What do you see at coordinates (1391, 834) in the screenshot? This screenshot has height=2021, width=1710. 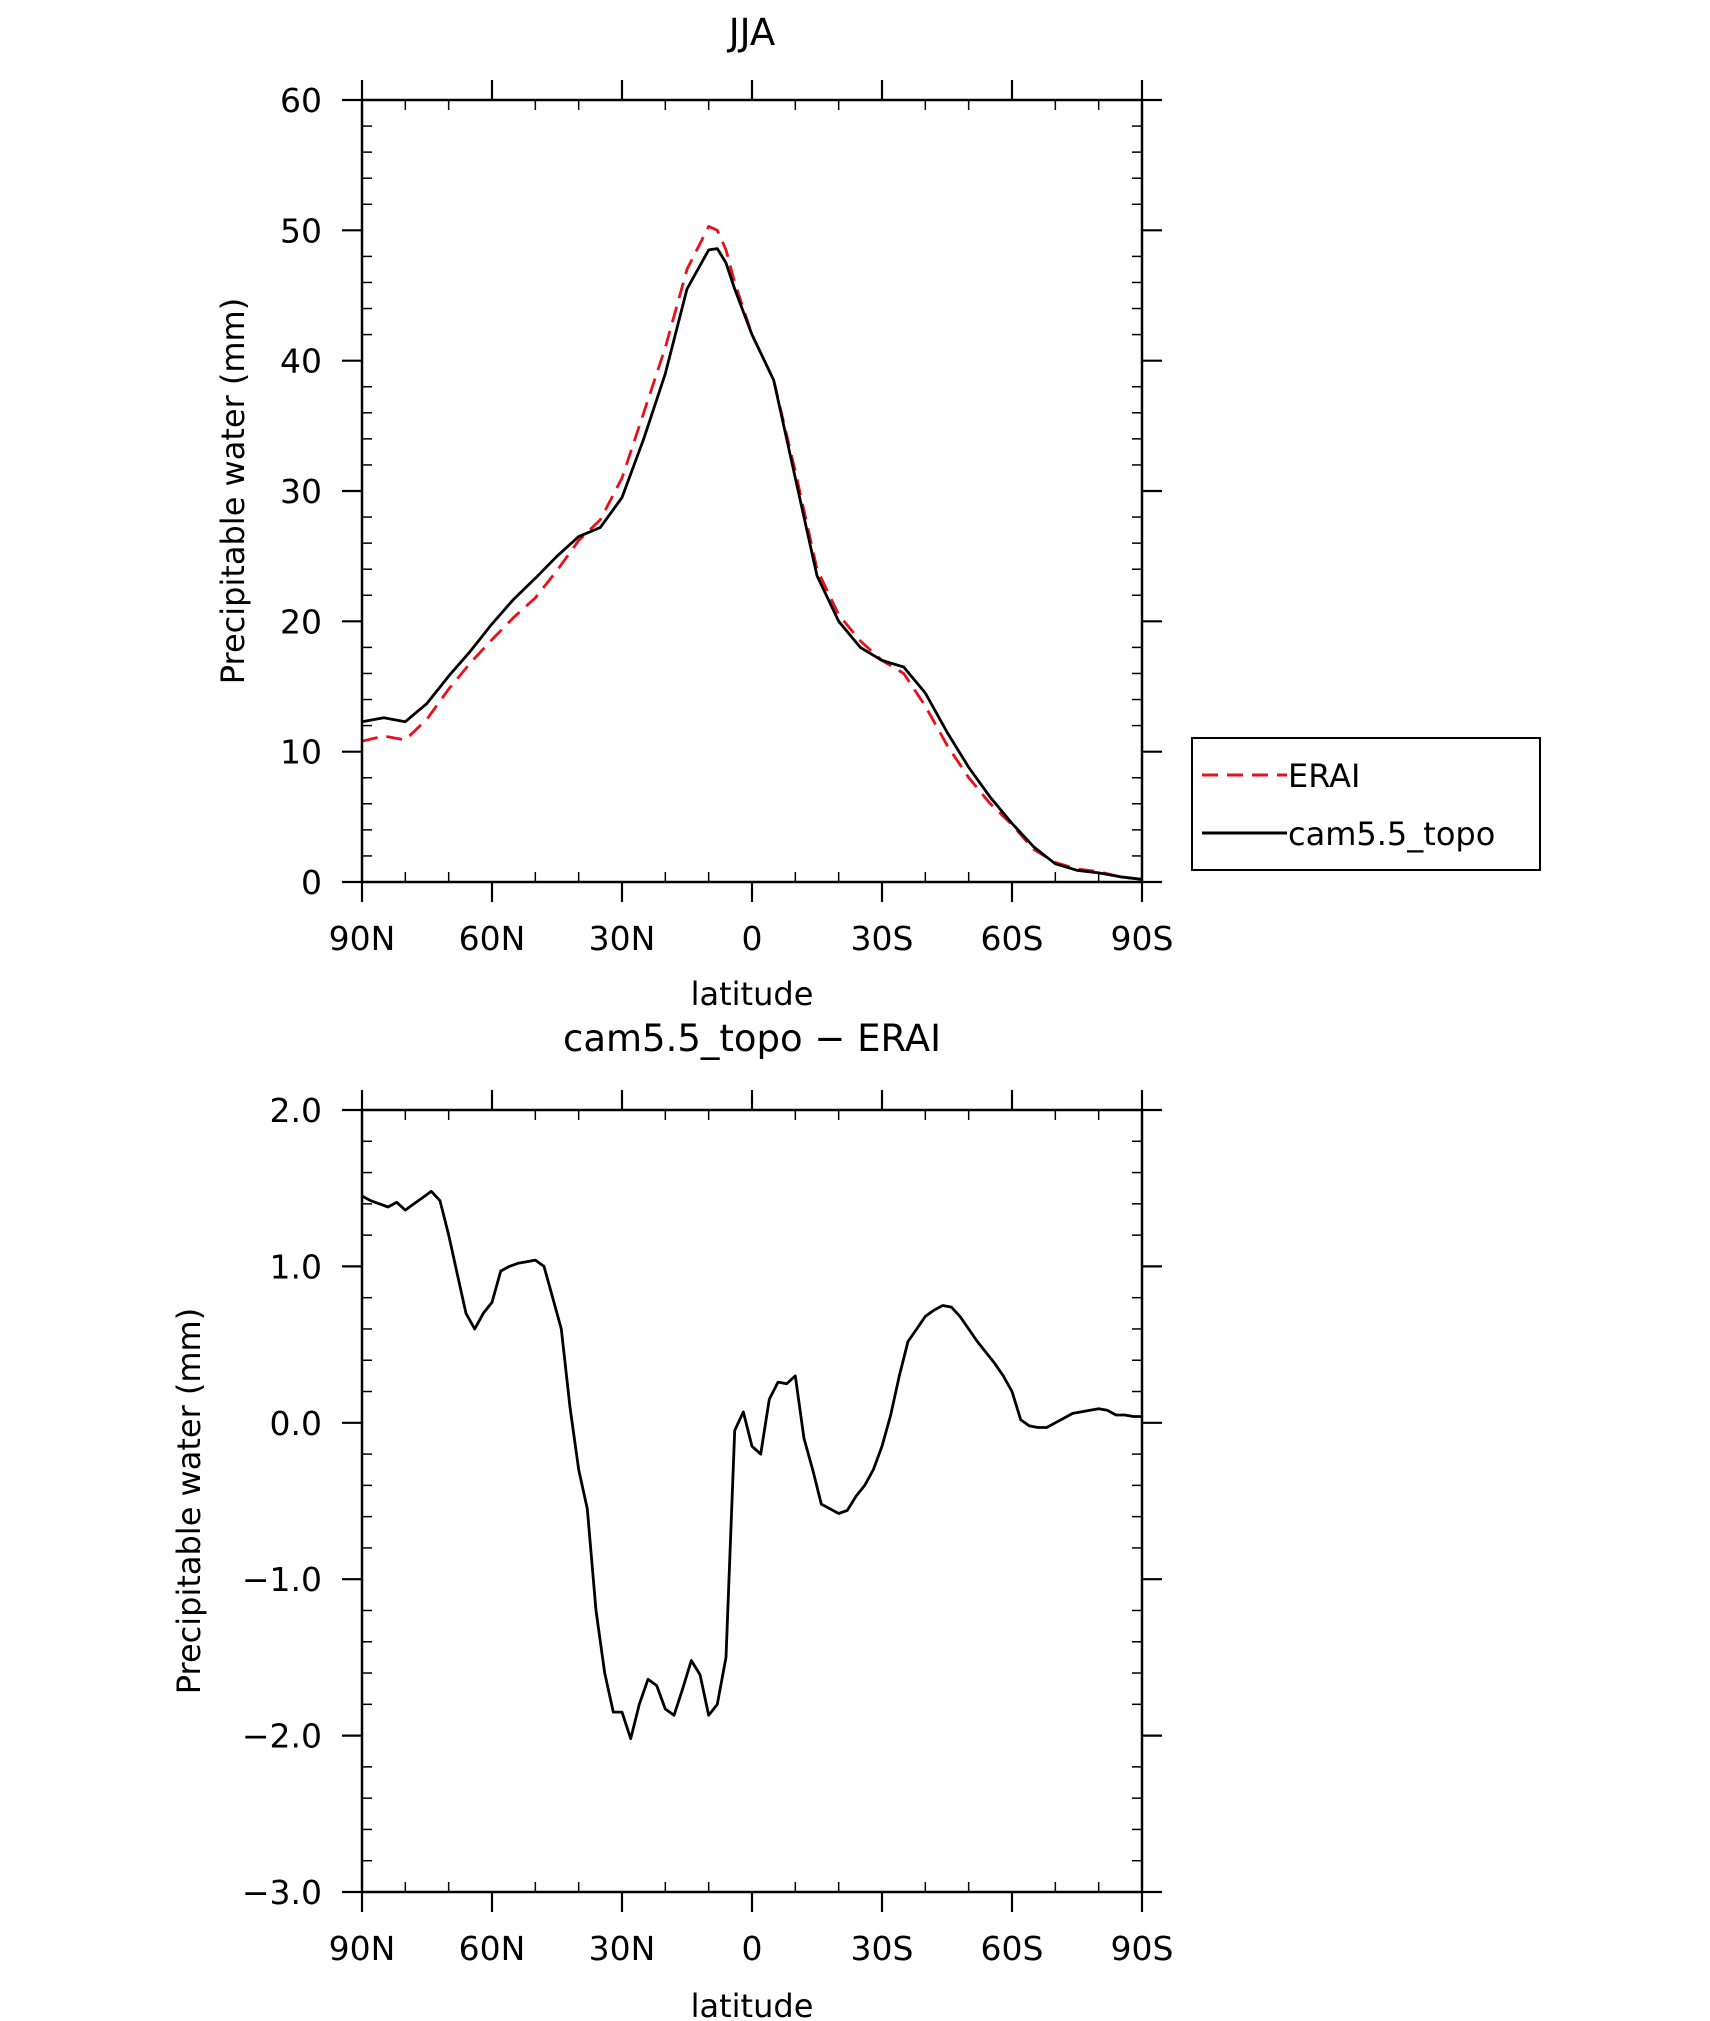 I see `legend-label-cam: cam5.5_topo` at bounding box center [1391, 834].